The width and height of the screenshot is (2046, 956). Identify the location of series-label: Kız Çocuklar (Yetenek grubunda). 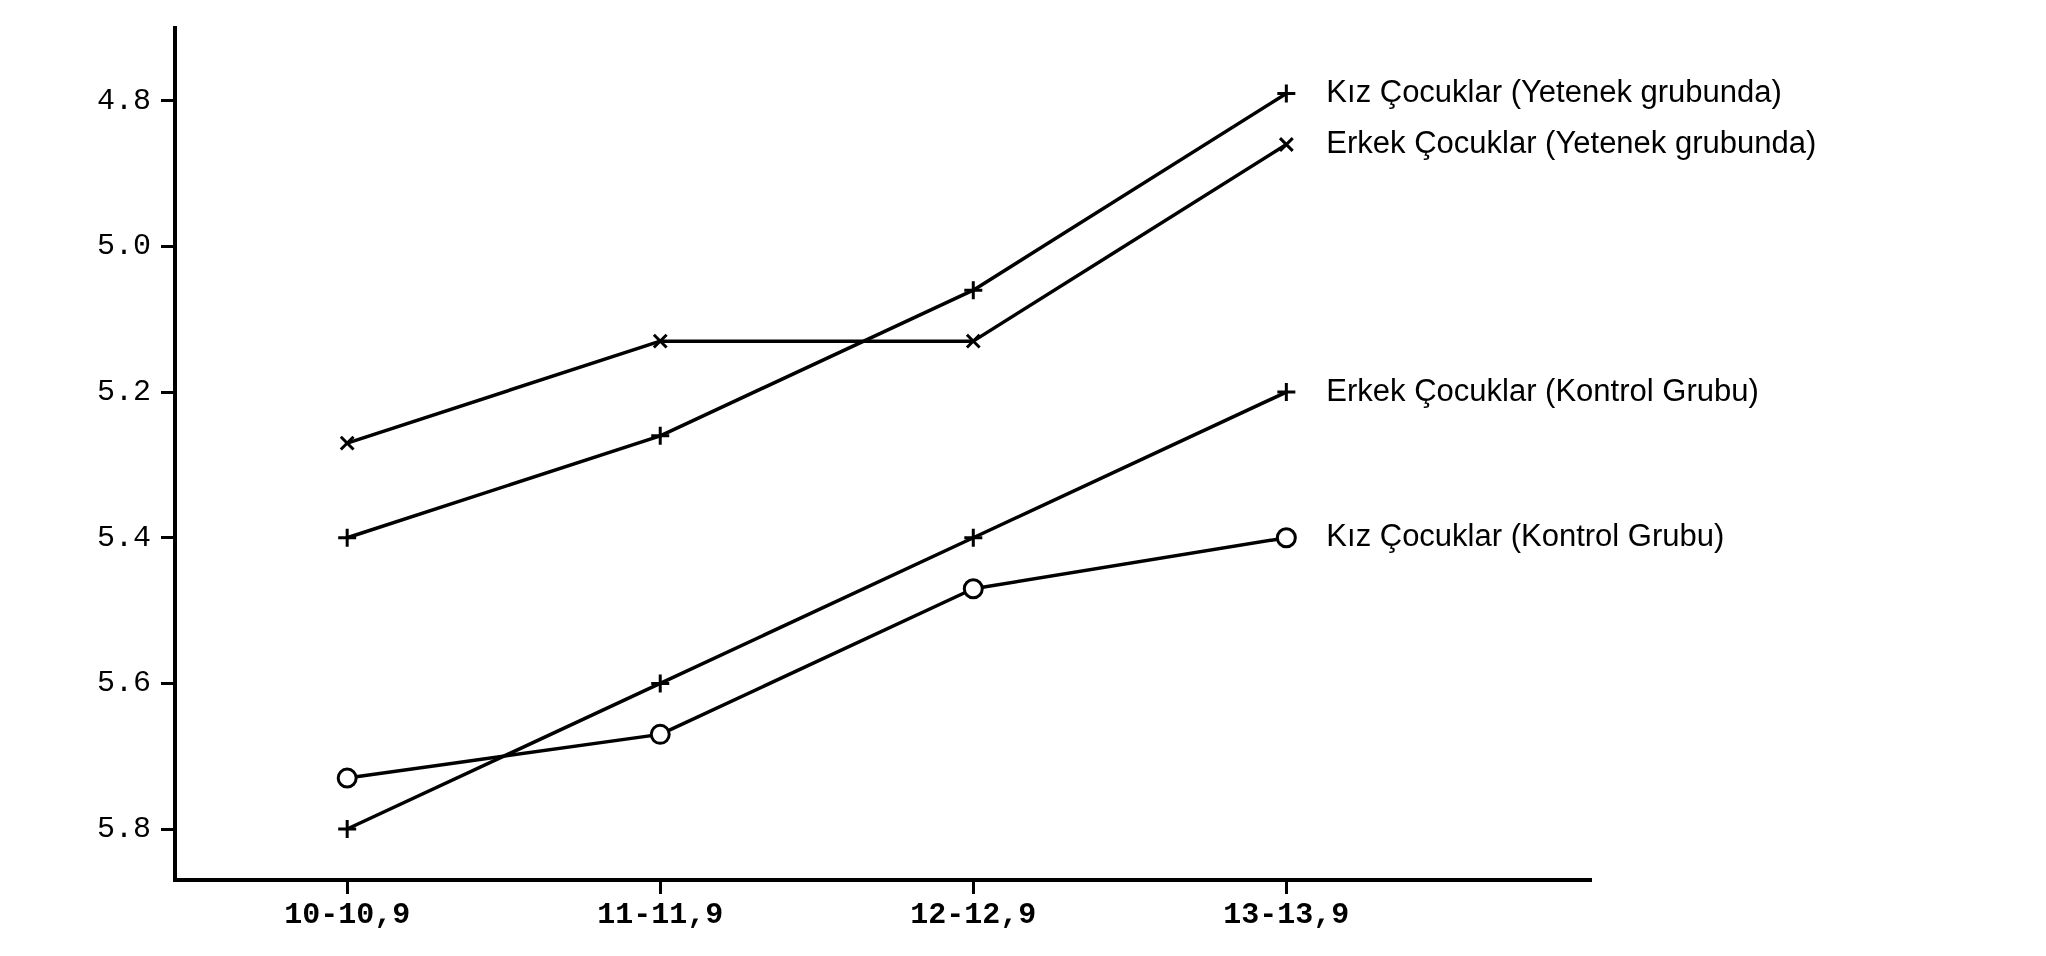
(1554, 92).